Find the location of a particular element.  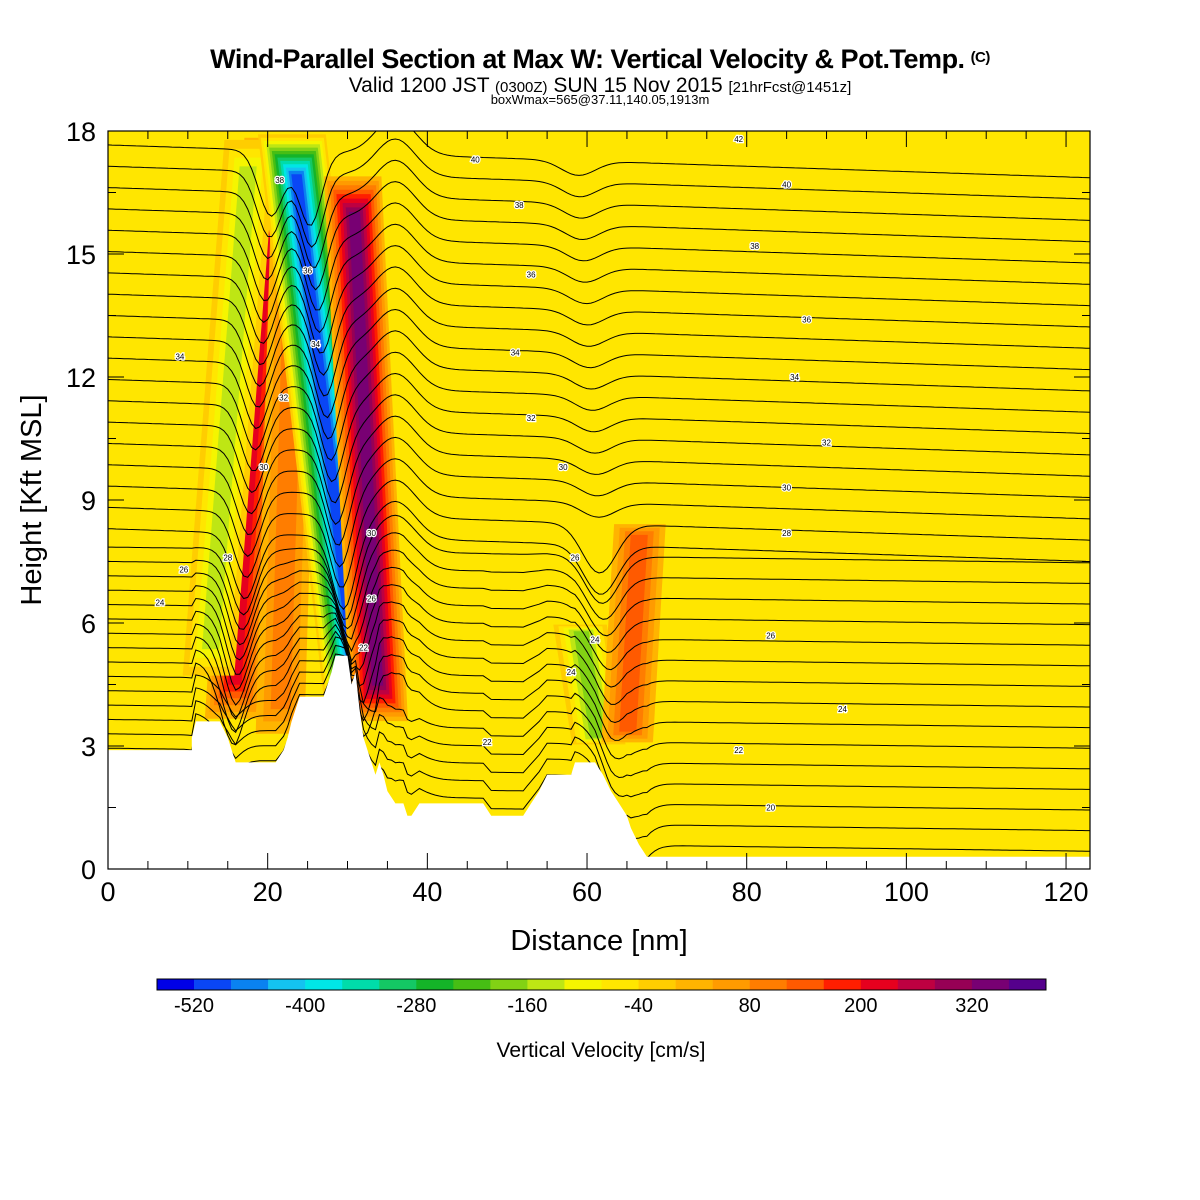

x-tick-label: 80 is located at coordinates (747, 892).